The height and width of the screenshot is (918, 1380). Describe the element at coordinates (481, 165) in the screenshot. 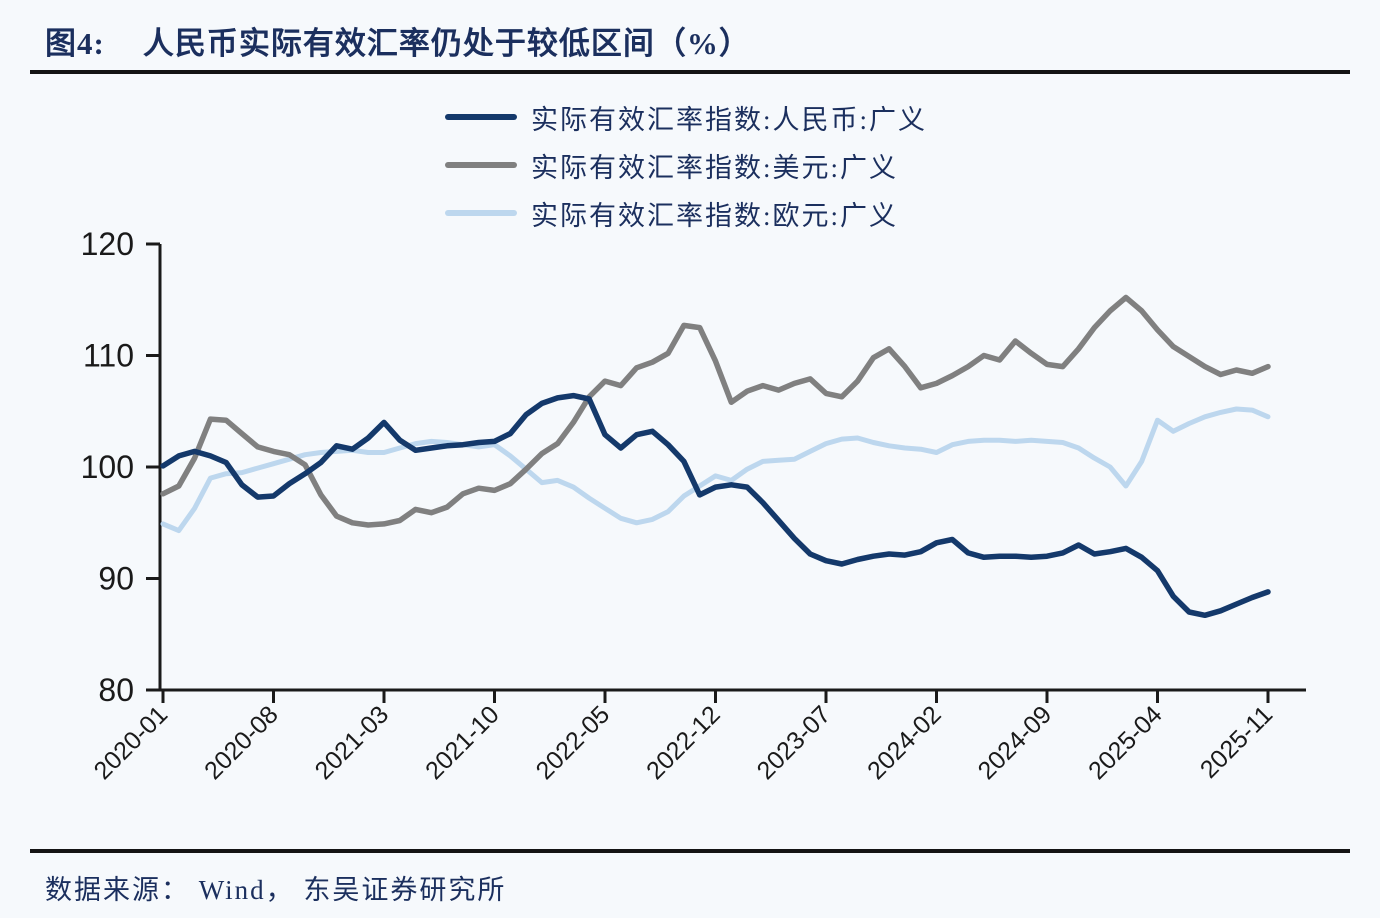

I see `usd-line-swatch` at that location.